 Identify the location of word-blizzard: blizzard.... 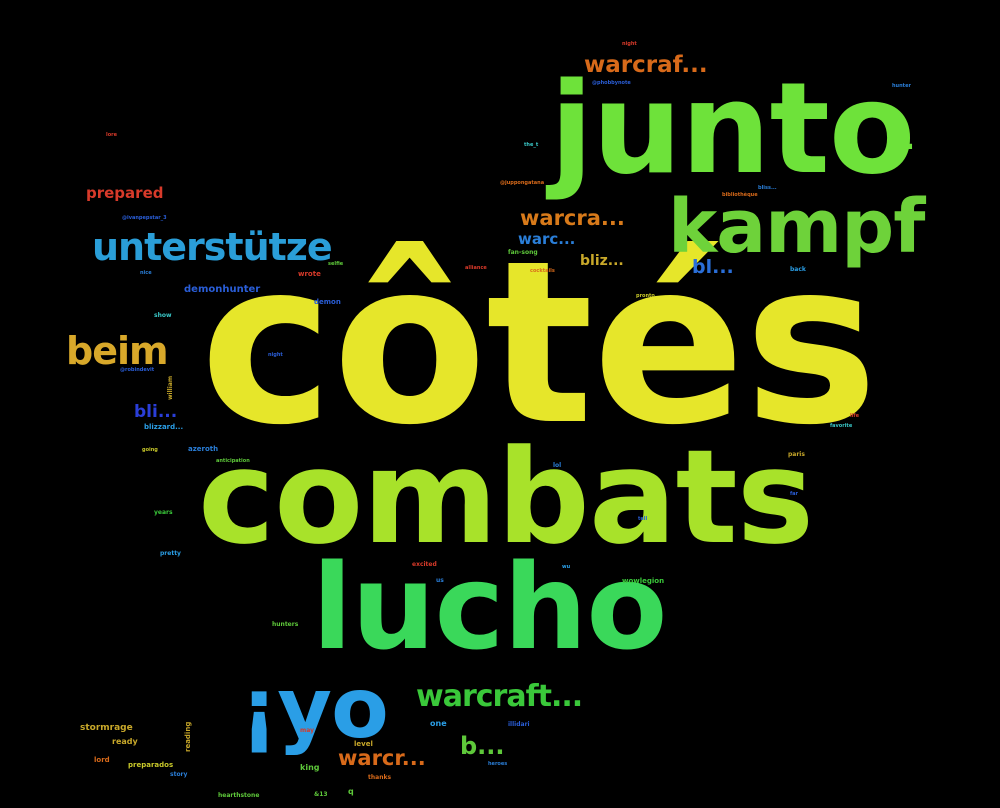
(164, 427).